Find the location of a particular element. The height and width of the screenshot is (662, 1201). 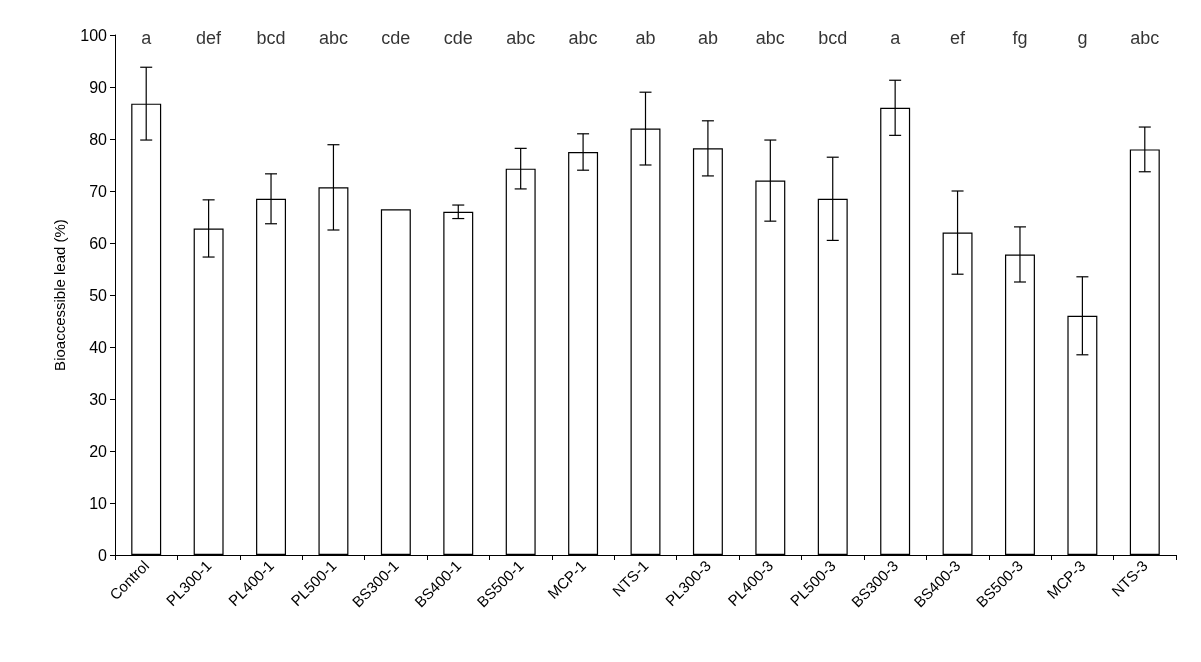

y-tick-label: 20 is located at coordinates (98, 451).